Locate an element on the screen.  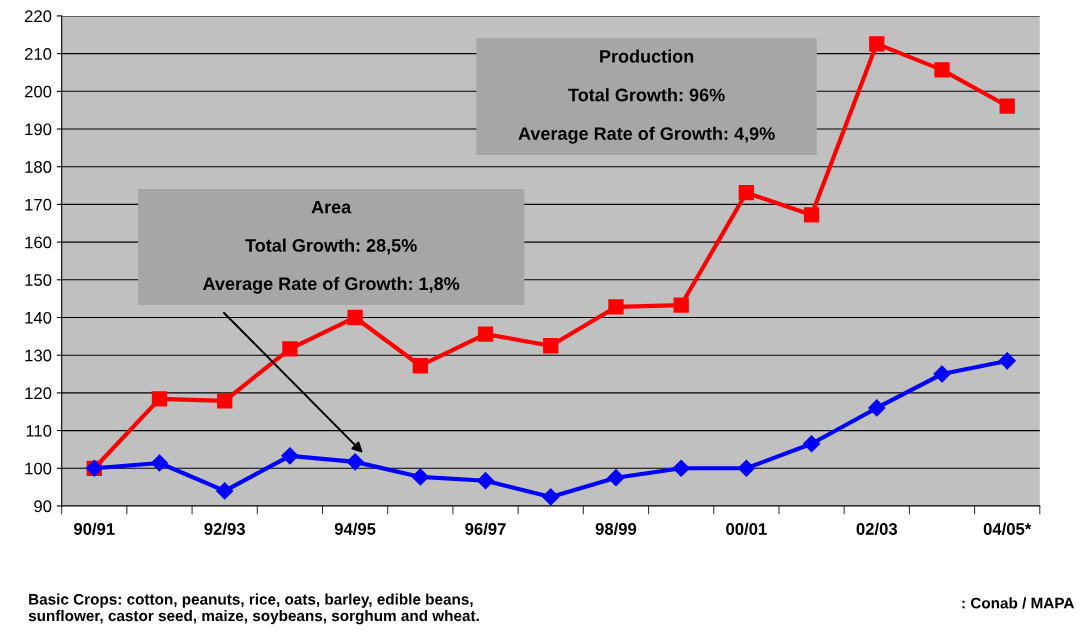
x-tick-label: 92/93 is located at coordinates (224, 529).